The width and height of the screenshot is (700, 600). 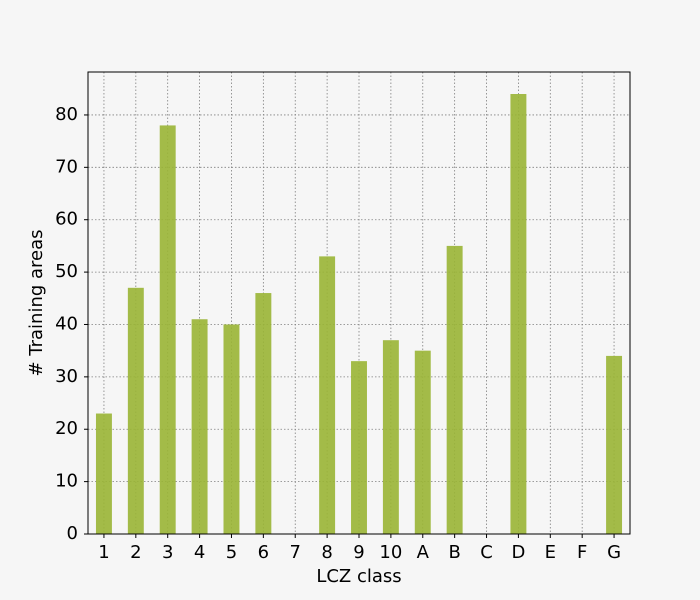 I want to click on x-tick-label: 4, so click(x=199, y=552).